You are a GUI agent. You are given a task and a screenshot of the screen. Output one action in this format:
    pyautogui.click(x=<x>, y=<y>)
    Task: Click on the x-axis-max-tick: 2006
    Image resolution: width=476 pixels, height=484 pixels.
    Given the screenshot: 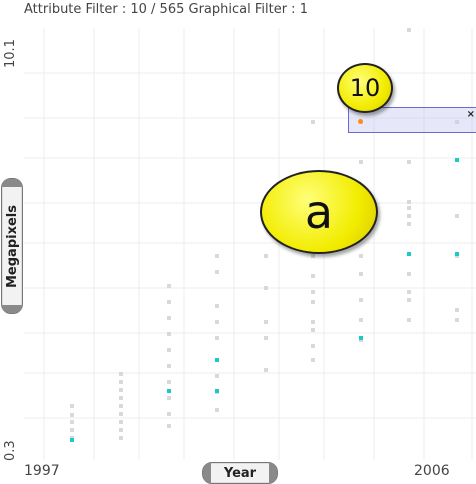 What is the action you would take?
    pyautogui.click(x=432, y=471)
    